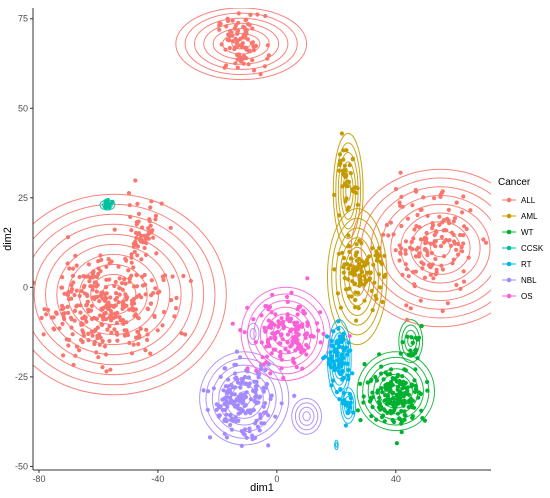  What do you see at coordinates (157, 479) in the screenshot?
I see `x-tick-label: -40` at bounding box center [157, 479].